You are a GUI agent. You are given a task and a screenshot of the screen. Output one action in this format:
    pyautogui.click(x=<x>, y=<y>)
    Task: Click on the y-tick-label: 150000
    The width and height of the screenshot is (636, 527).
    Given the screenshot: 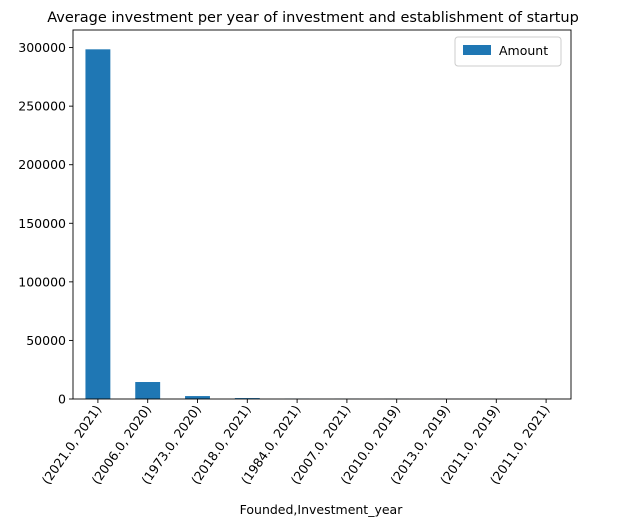 What is the action you would take?
    pyautogui.click(x=42, y=223)
    